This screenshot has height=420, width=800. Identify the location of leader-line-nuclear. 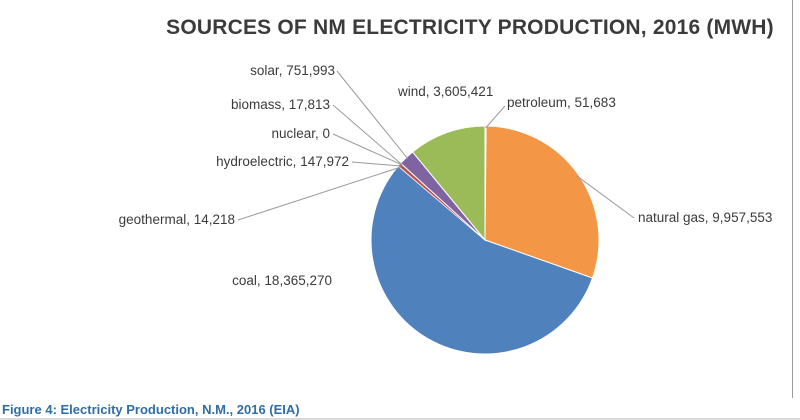
(367, 149).